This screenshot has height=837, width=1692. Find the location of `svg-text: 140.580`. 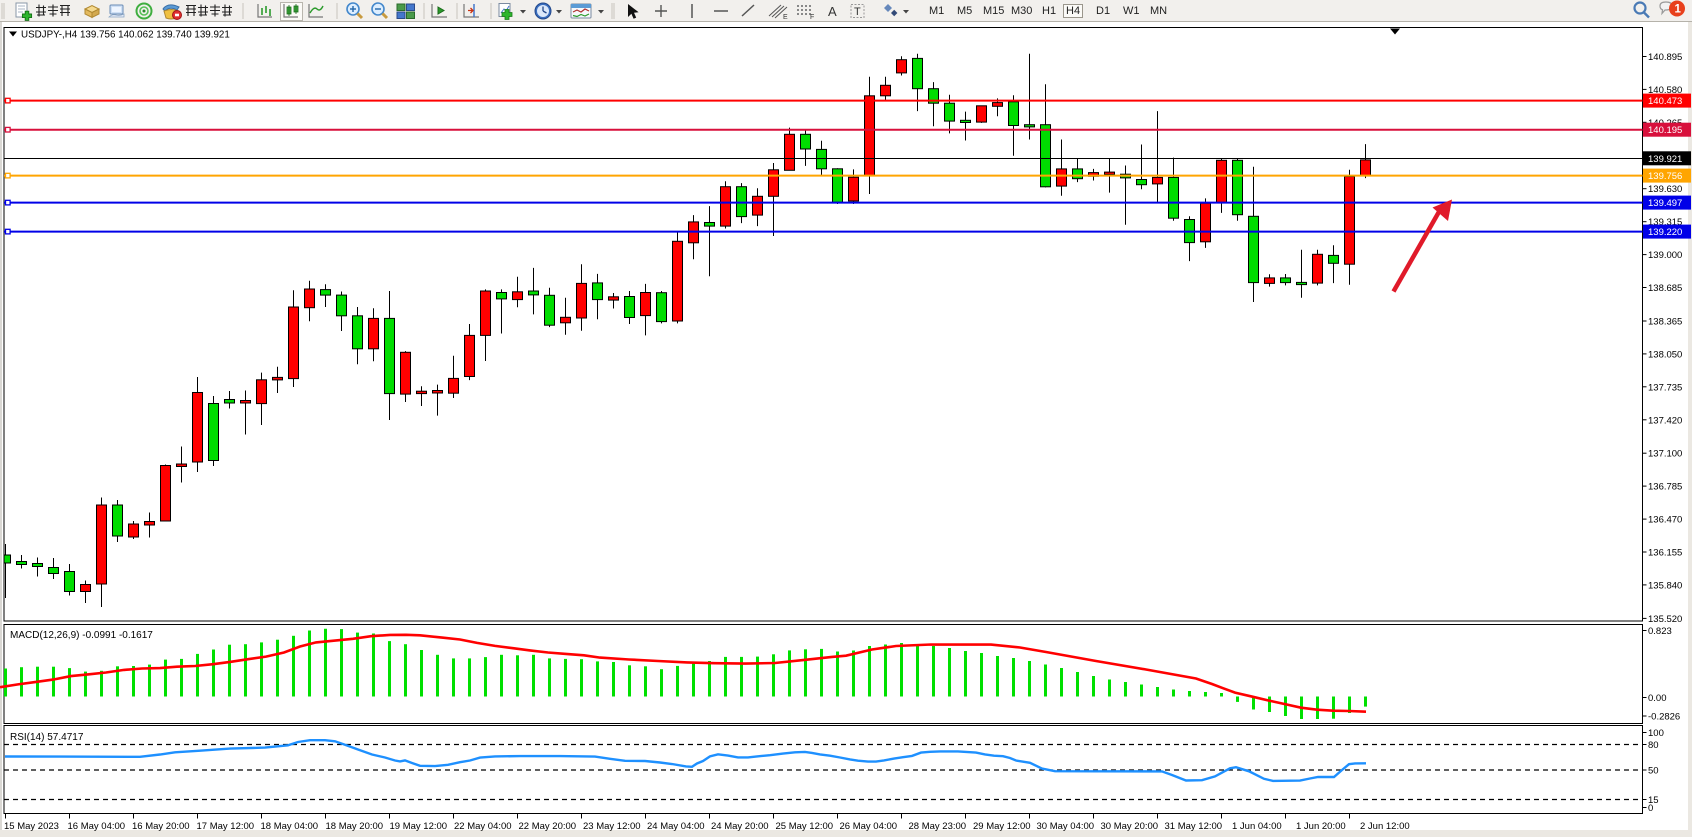

svg-text: 140.580 is located at coordinates (1665, 90).